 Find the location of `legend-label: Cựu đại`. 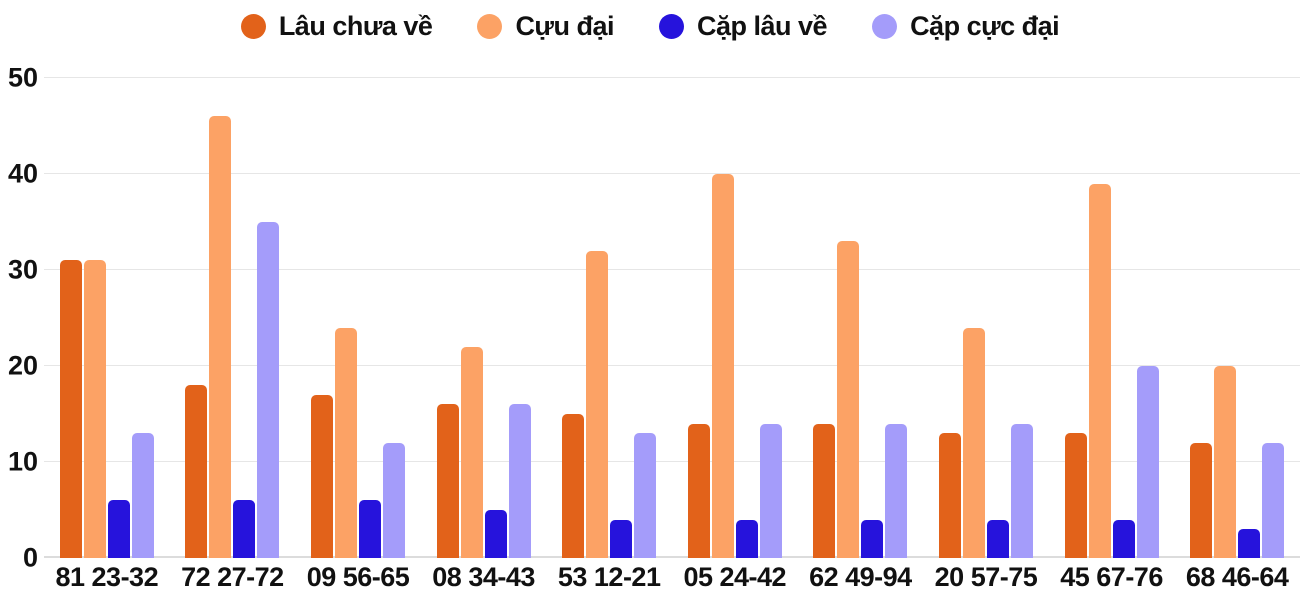

legend-label: Cựu đại is located at coordinates (564, 25).